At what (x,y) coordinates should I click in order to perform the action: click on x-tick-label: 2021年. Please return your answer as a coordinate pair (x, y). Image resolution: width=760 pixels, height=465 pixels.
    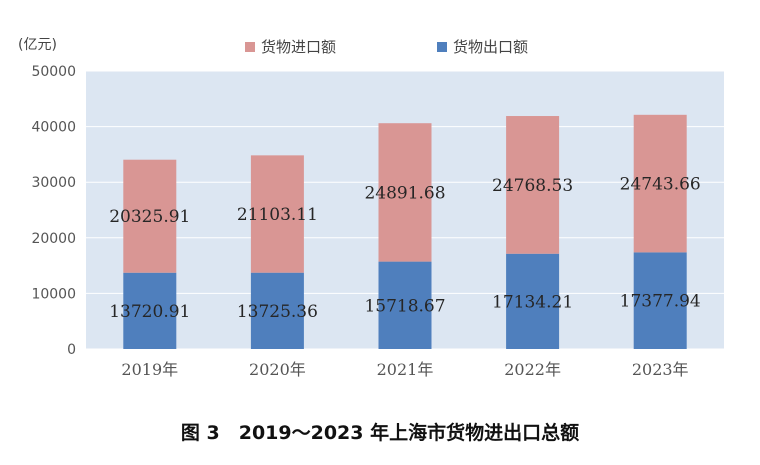
    Looking at the image, I should click on (405, 369).